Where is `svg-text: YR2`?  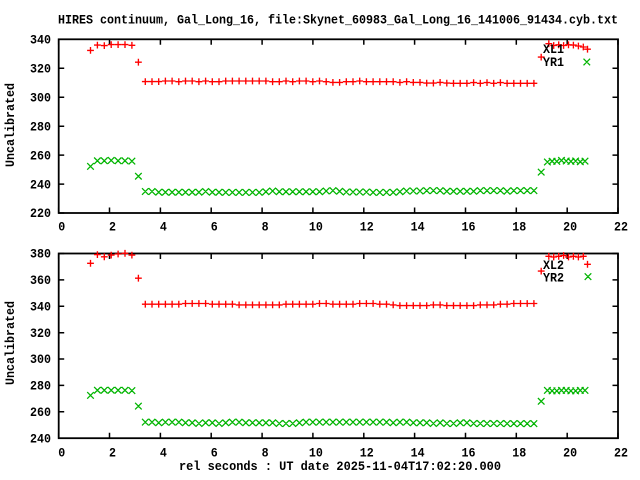 svg-text: YR2 is located at coordinates (553, 279).